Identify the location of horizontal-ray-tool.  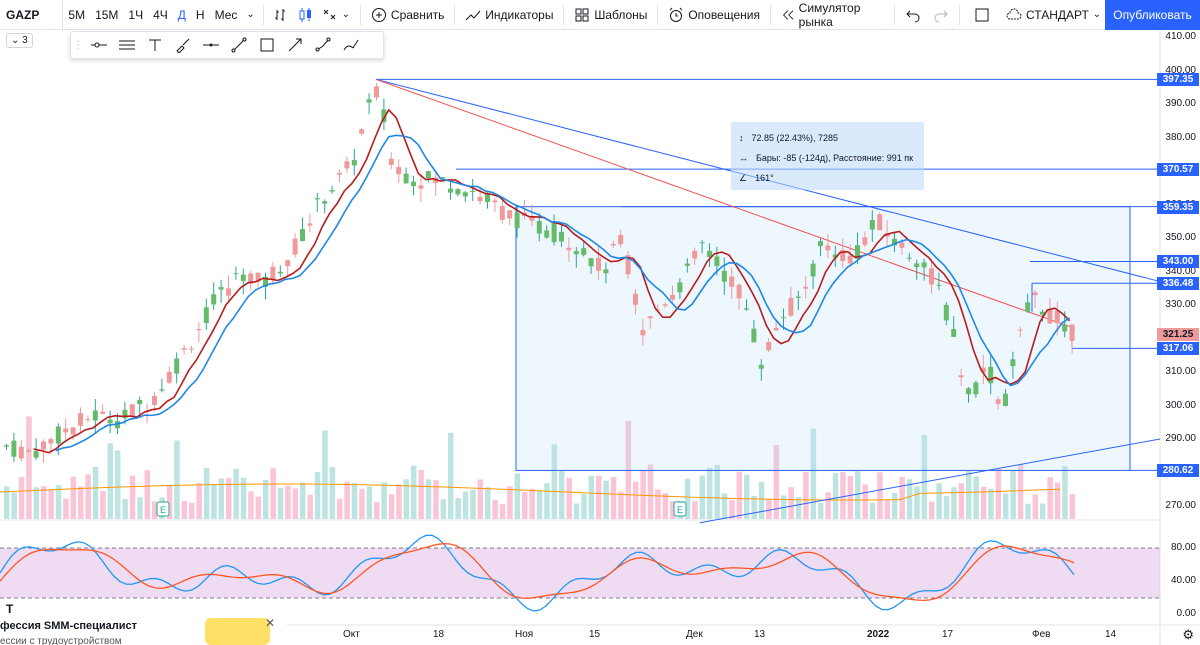
(99, 45).